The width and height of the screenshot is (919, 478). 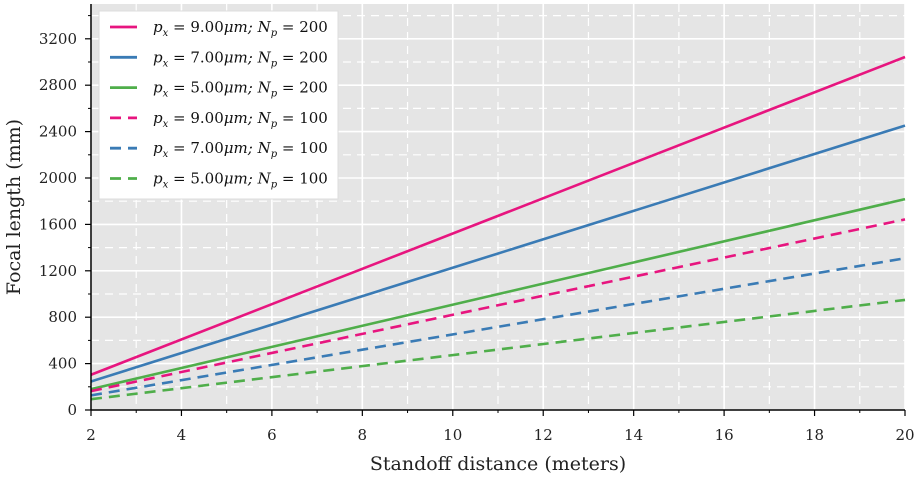 What do you see at coordinates (452, 435) in the screenshot?
I see `x-tick-label: 10` at bounding box center [452, 435].